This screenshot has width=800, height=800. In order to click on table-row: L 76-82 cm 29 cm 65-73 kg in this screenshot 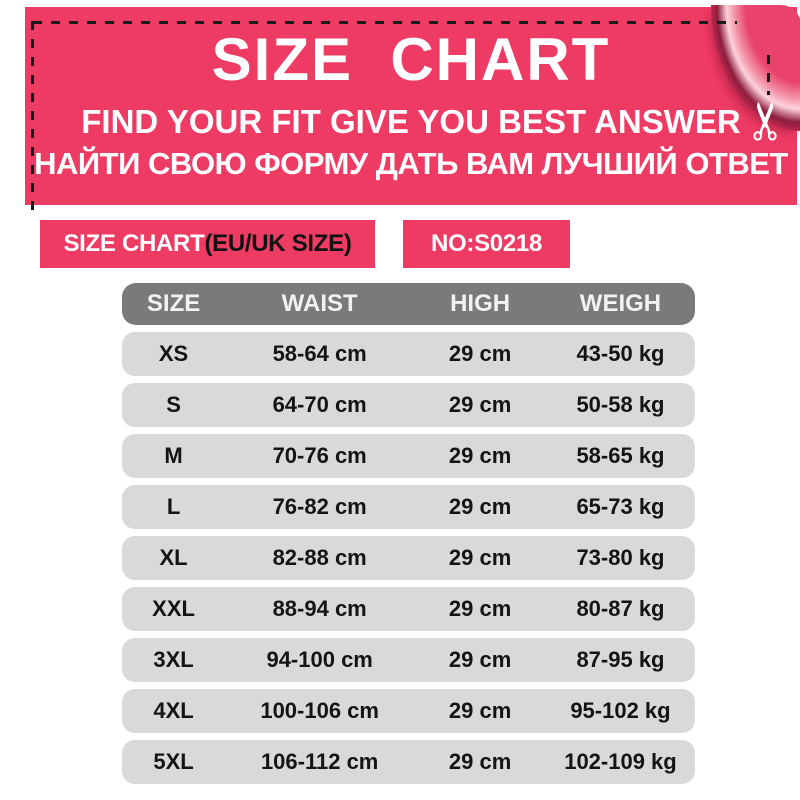, I will do `click(408, 507)`.